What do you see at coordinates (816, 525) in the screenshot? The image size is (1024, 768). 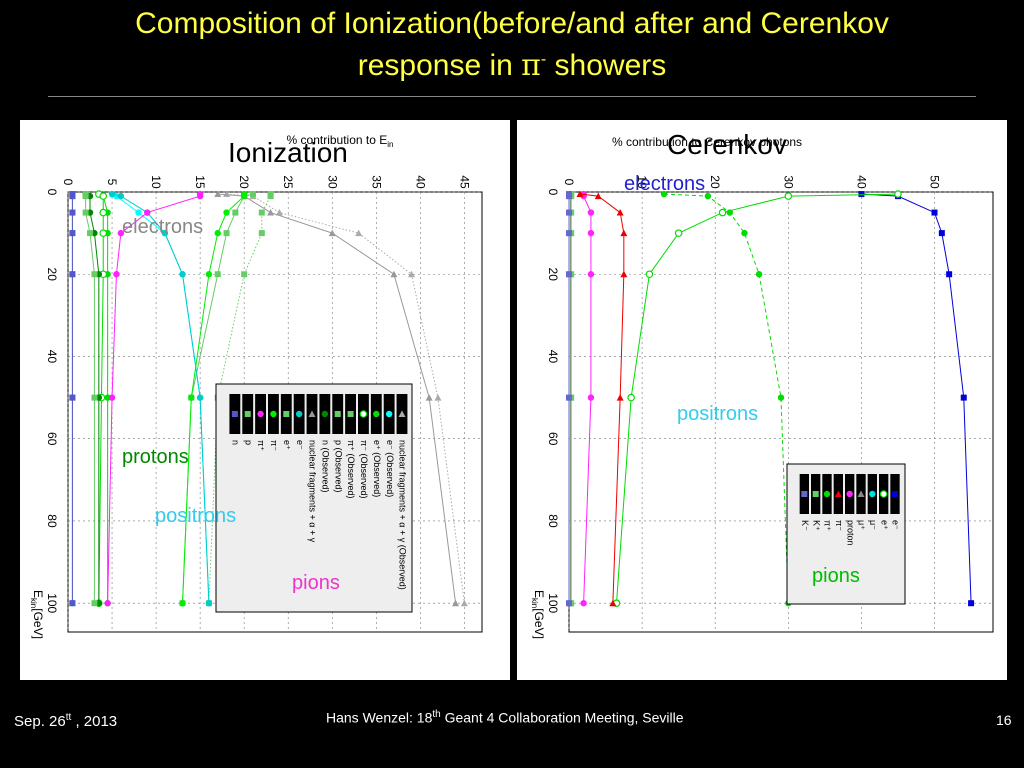 I see `legend-label: K⁺` at bounding box center [816, 525].